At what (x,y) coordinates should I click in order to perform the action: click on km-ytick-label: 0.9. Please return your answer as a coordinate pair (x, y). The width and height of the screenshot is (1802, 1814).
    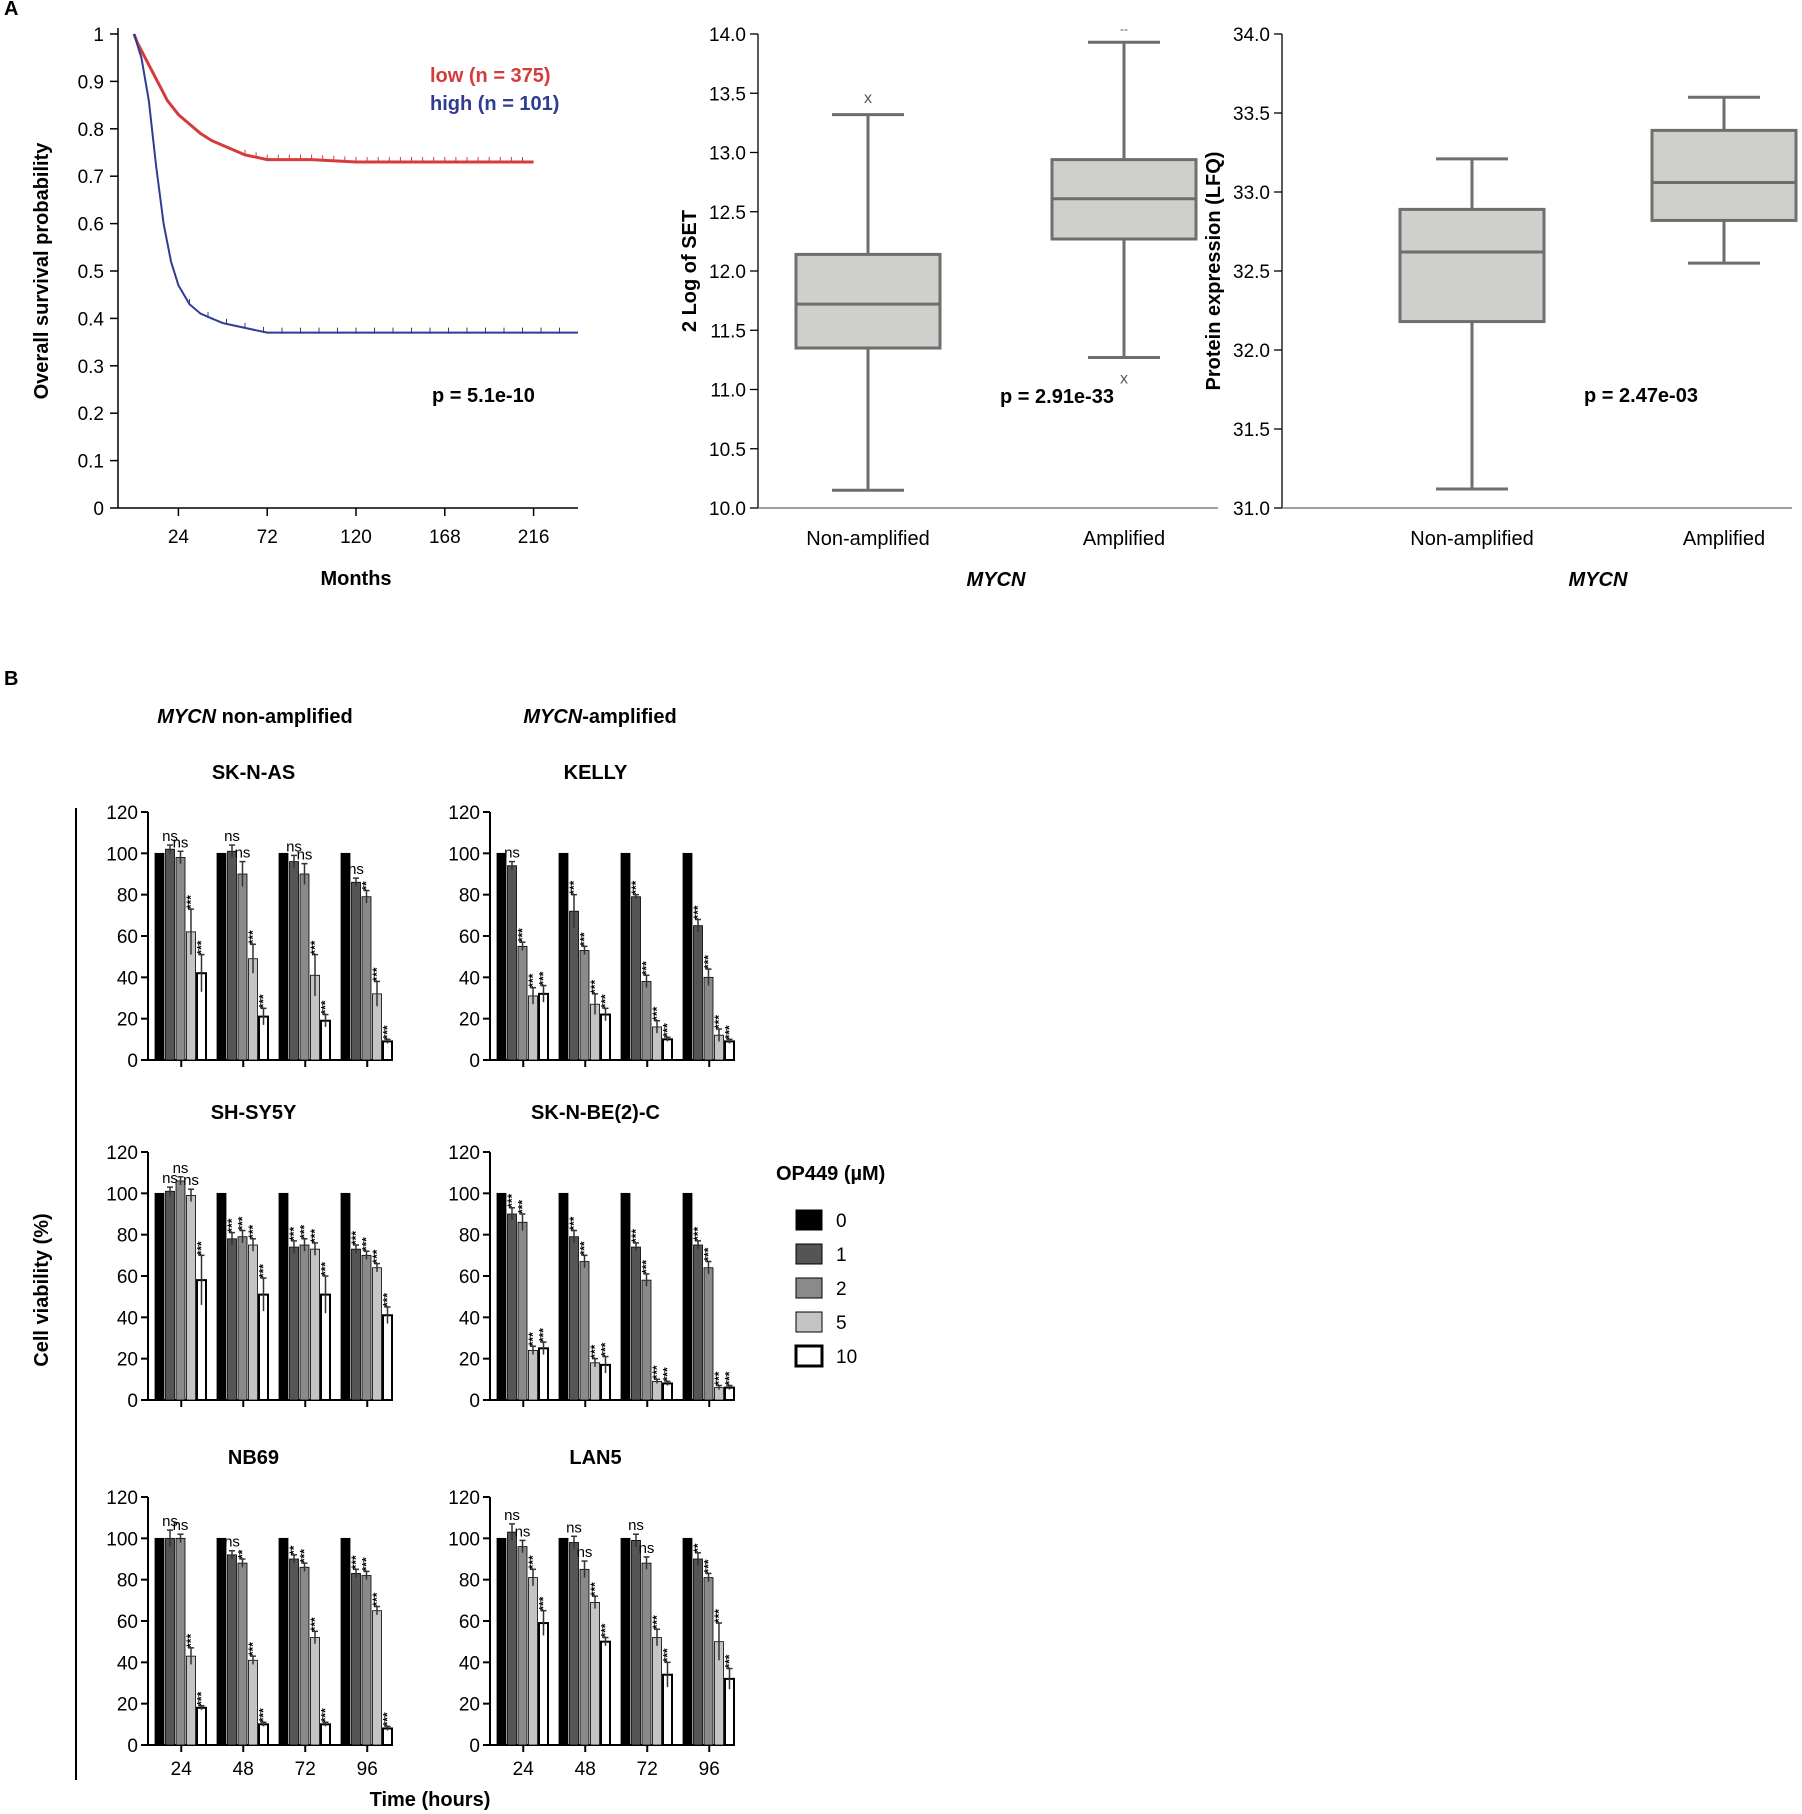
    Looking at the image, I should click on (91, 82).